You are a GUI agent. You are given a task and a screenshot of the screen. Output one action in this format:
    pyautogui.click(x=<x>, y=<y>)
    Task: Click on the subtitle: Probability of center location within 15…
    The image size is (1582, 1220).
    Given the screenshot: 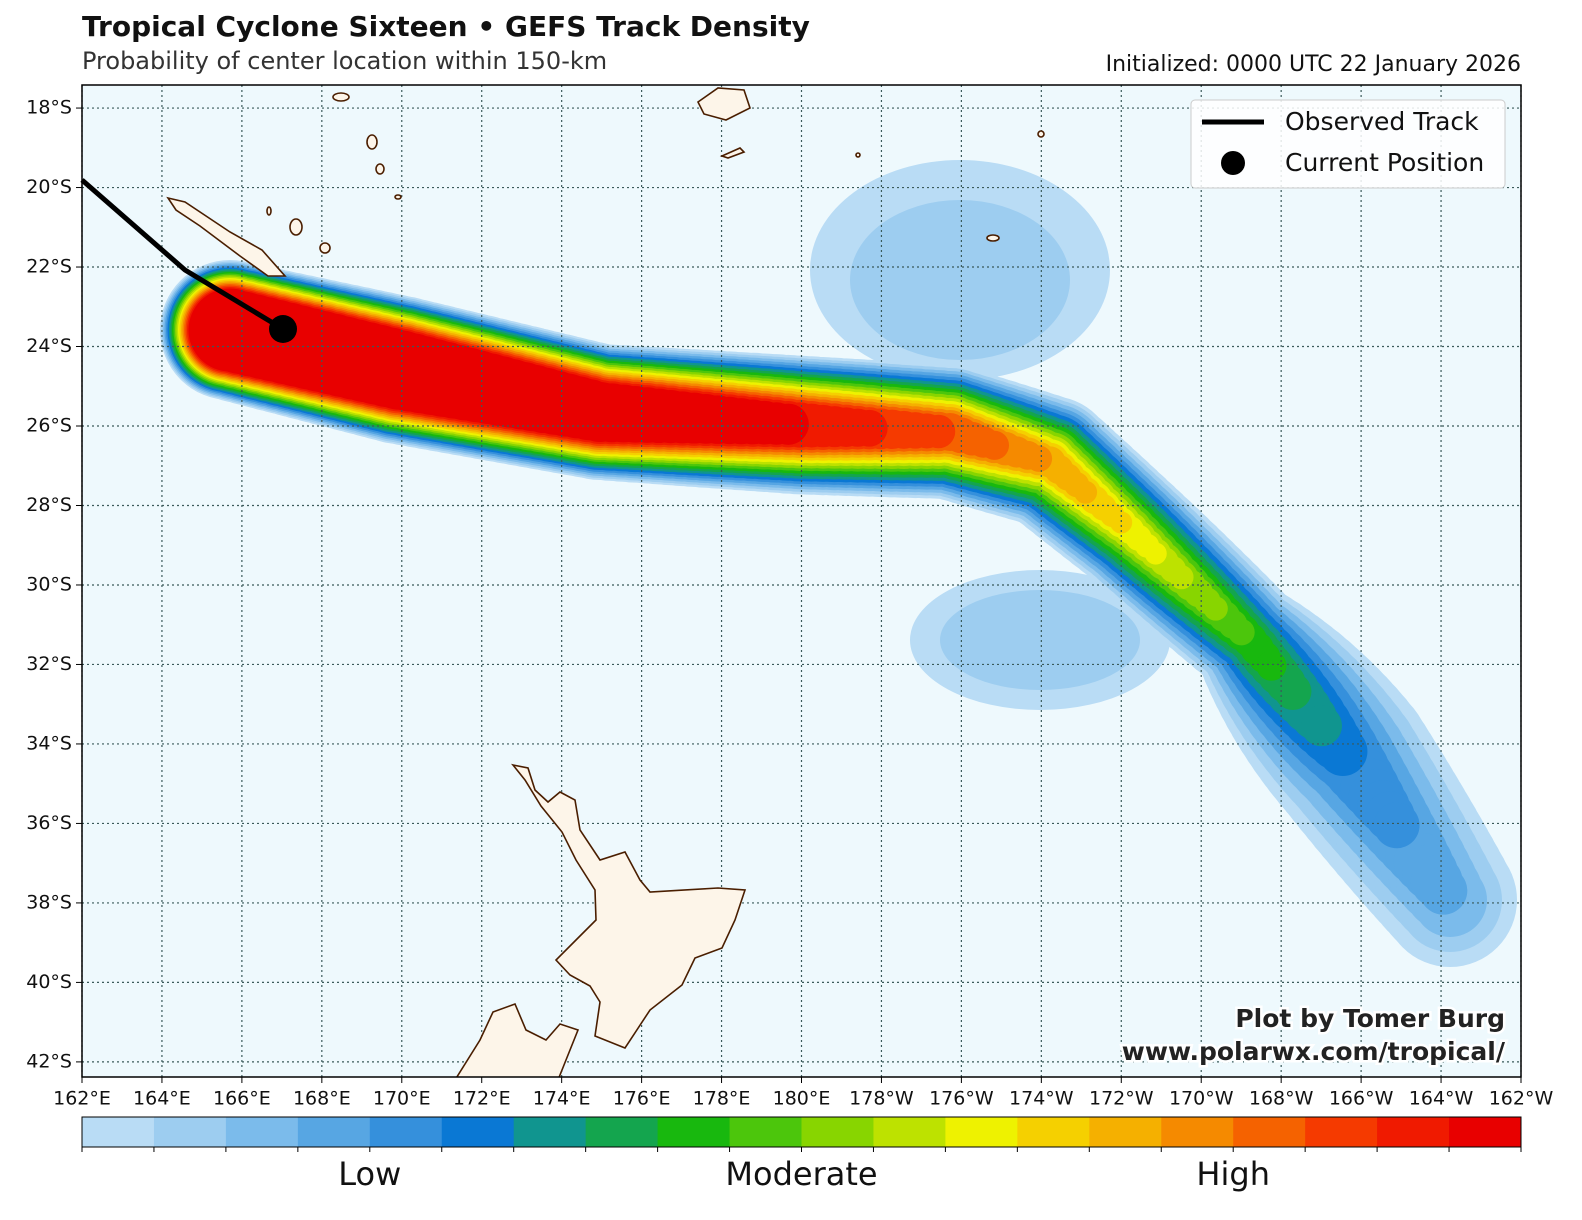 What is the action you would take?
    pyautogui.click(x=344, y=61)
    